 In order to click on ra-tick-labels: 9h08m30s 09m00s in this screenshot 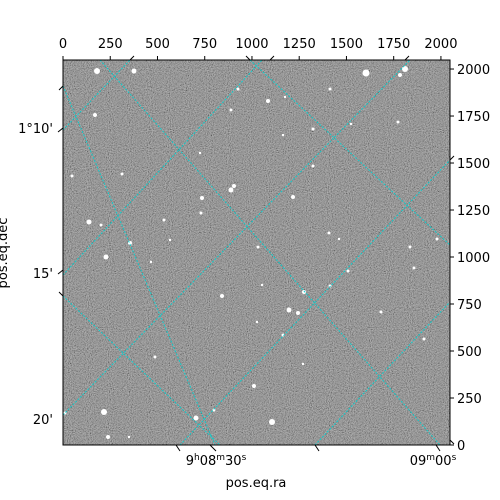, I will do `click(321, 461)`.